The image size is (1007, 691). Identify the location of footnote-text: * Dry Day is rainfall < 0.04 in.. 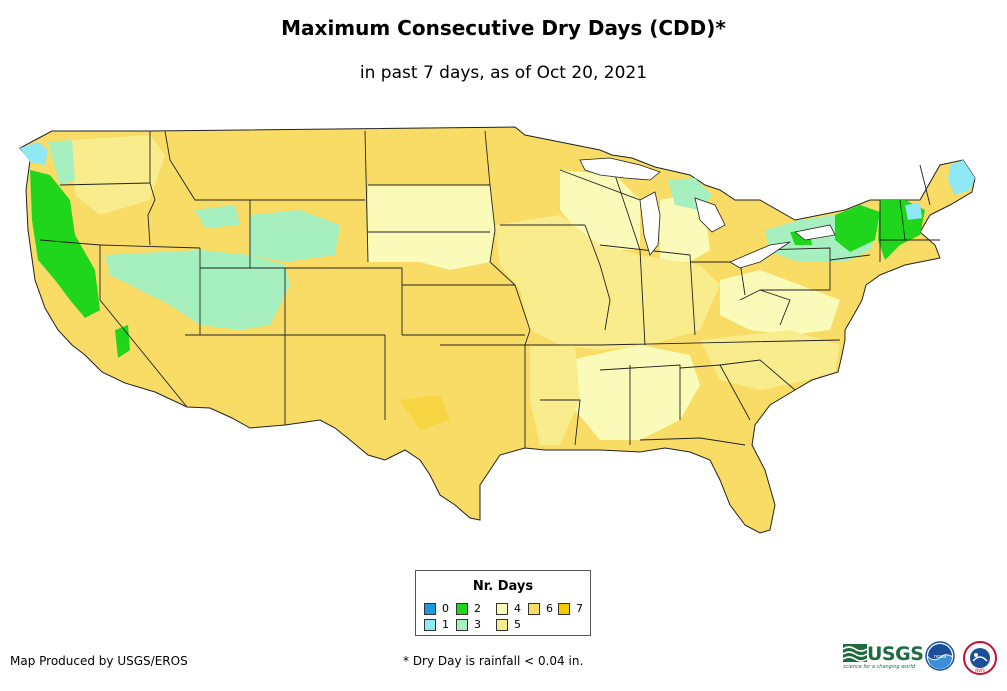
(493, 661).